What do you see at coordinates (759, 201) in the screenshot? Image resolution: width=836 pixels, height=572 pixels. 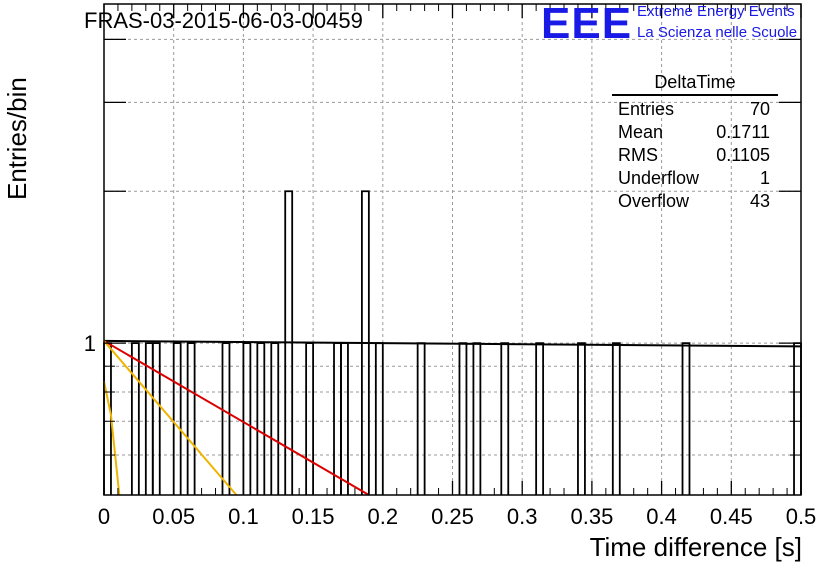 I see `stats-value: 43` at bounding box center [759, 201].